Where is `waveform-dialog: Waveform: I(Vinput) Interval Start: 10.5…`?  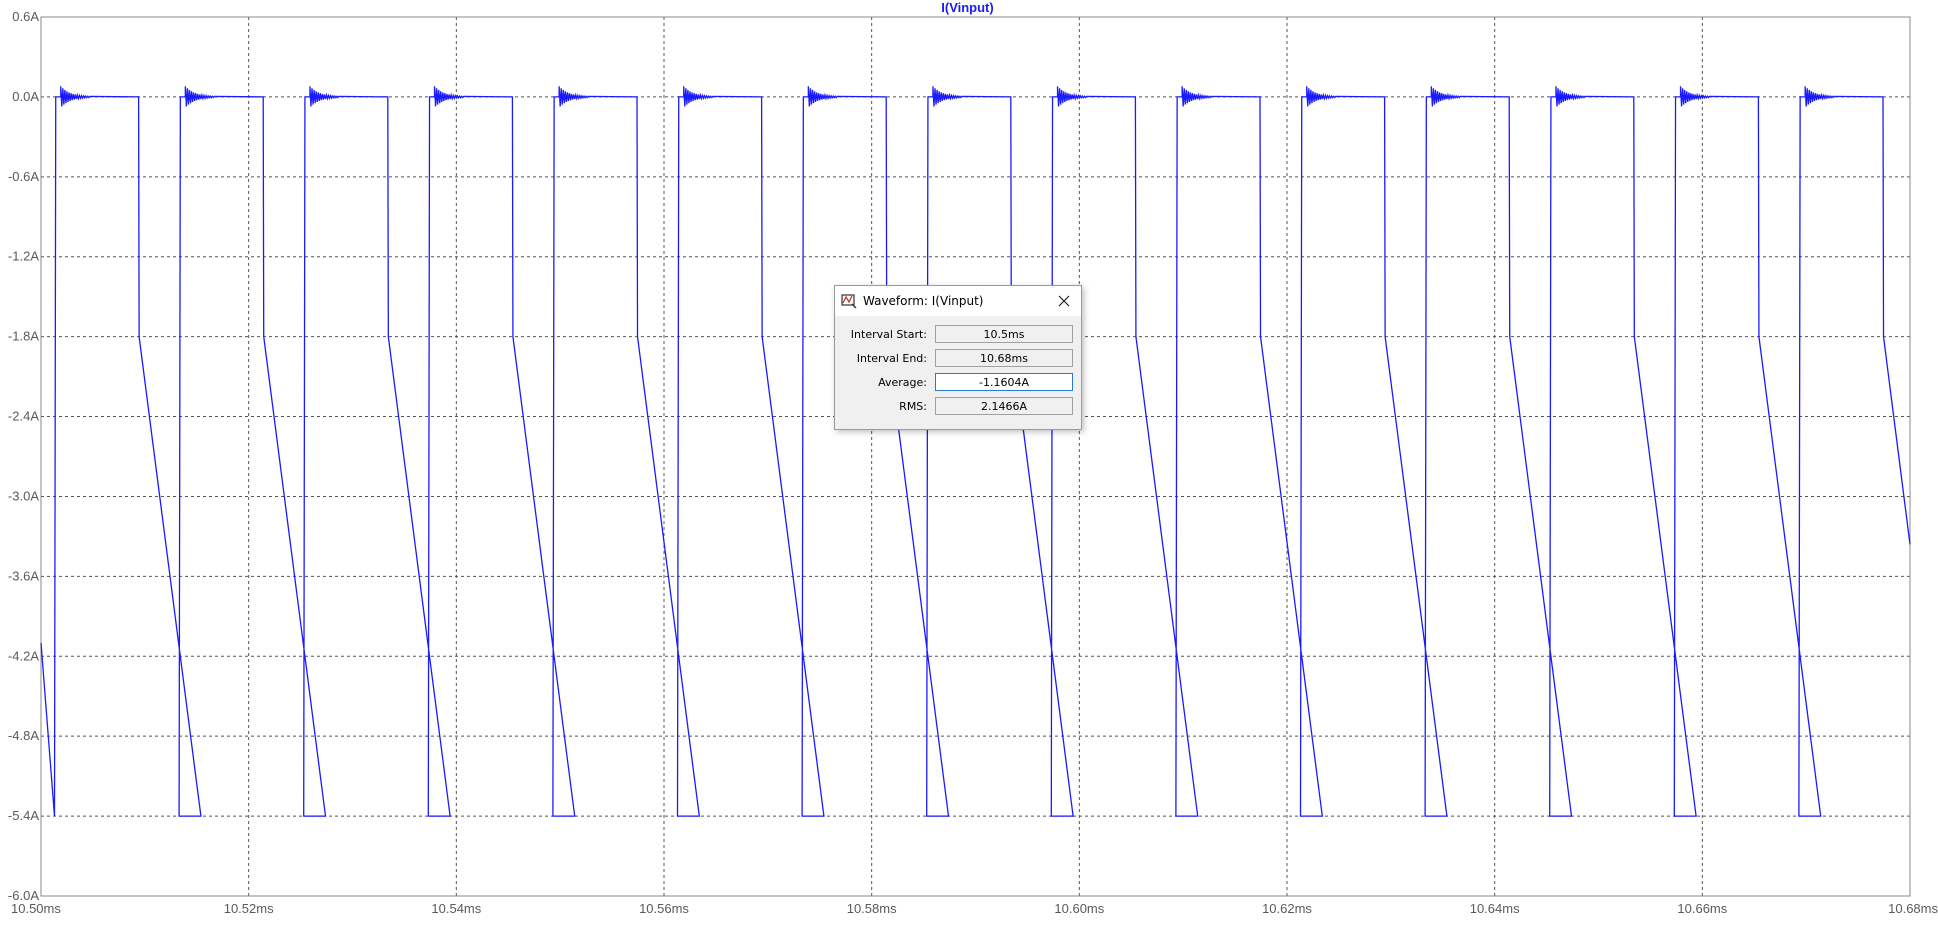
waveform-dialog: Waveform: I(Vinput) Interval Start: 10.5… is located at coordinates (958, 357).